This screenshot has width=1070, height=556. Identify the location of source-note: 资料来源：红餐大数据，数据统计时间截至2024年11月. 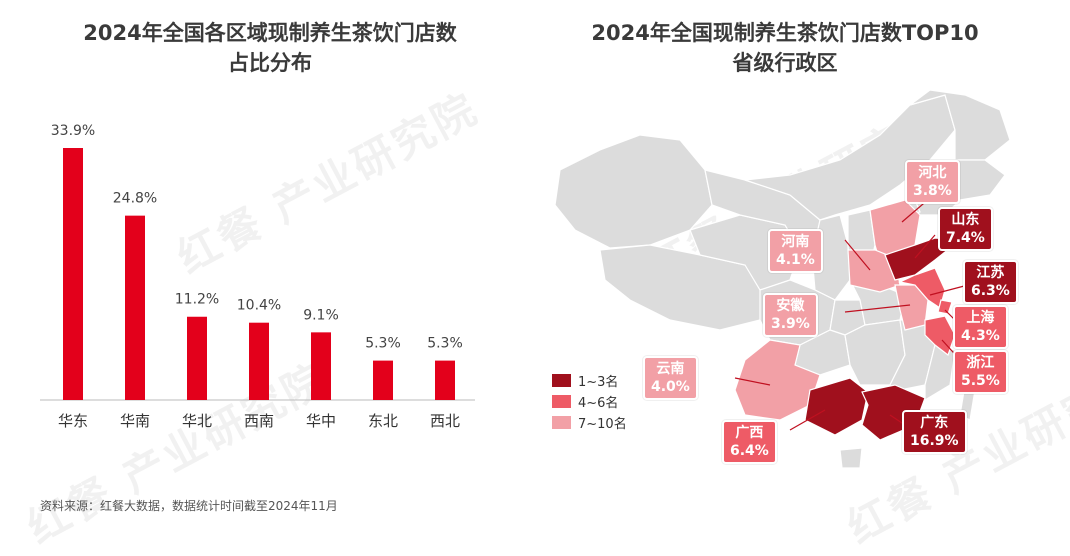
(189, 506).